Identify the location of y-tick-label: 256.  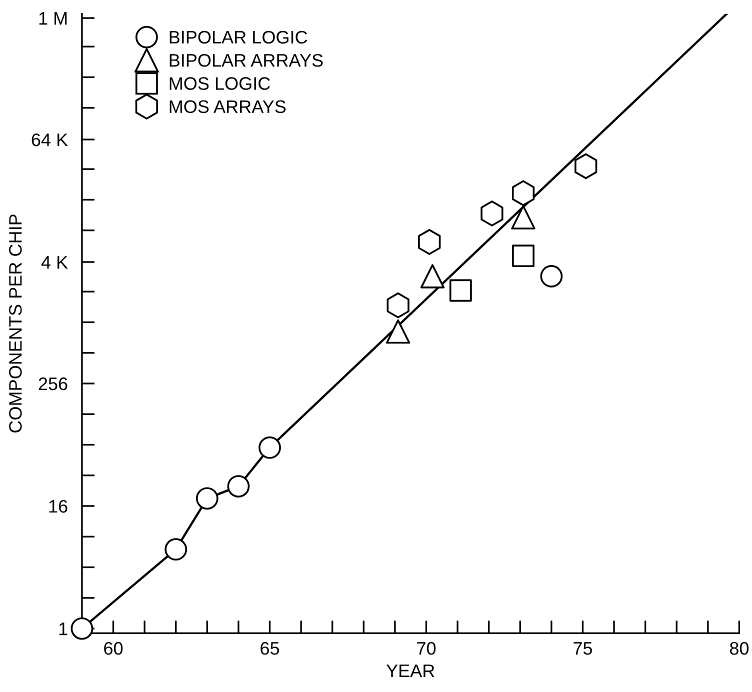
(53, 383).